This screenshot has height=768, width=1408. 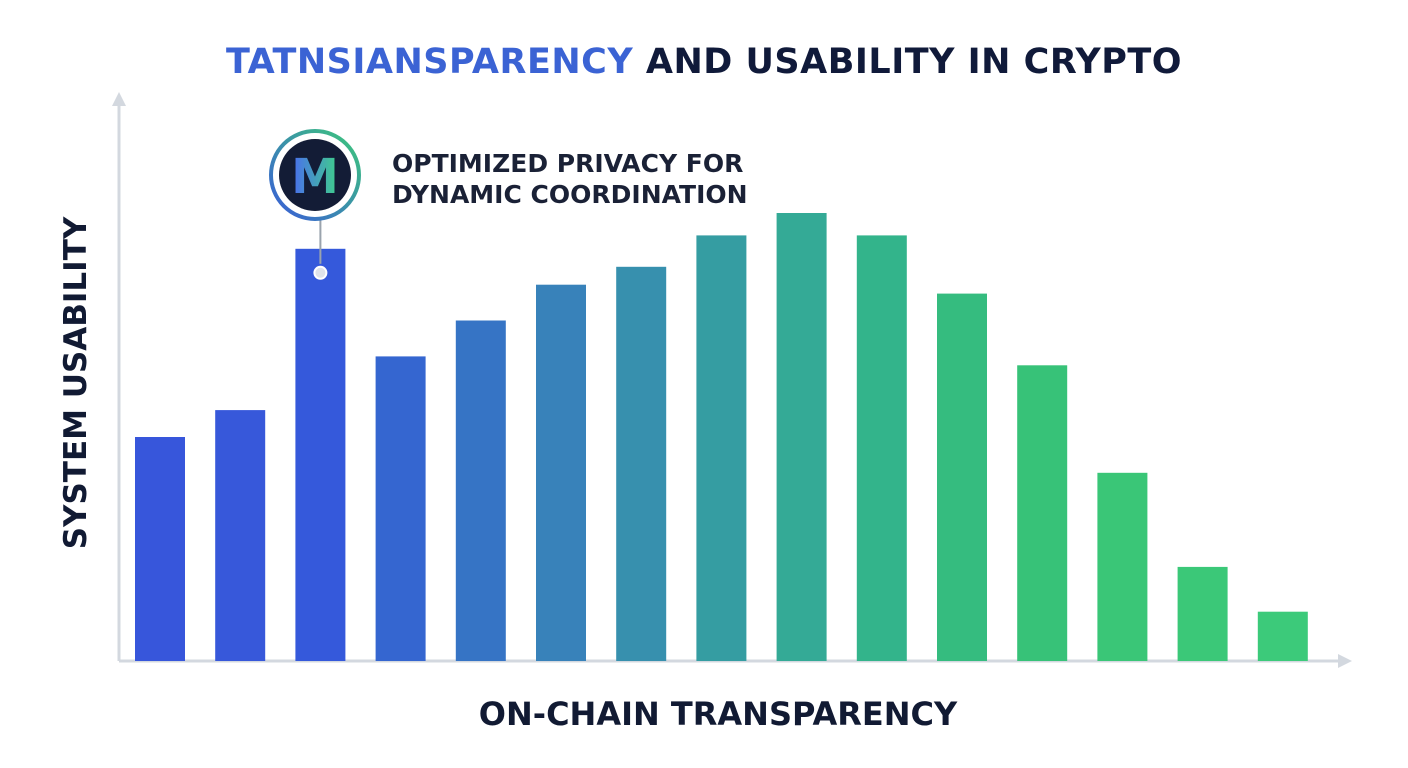 What do you see at coordinates (320, 272) in the screenshot?
I see `callout-dot` at bounding box center [320, 272].